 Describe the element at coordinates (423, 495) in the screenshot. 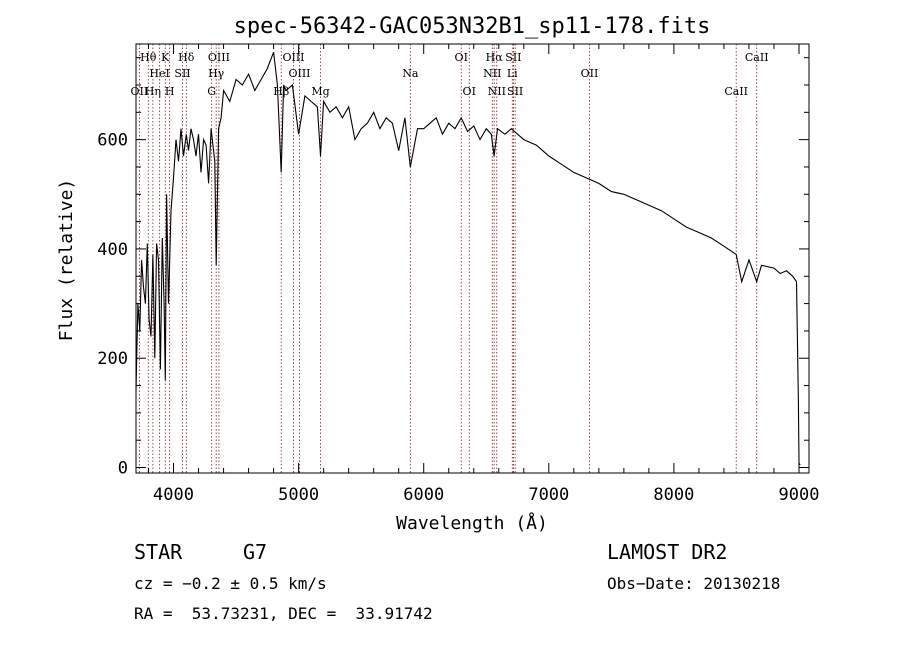

I see `x-tick-label: 6000` at that location.